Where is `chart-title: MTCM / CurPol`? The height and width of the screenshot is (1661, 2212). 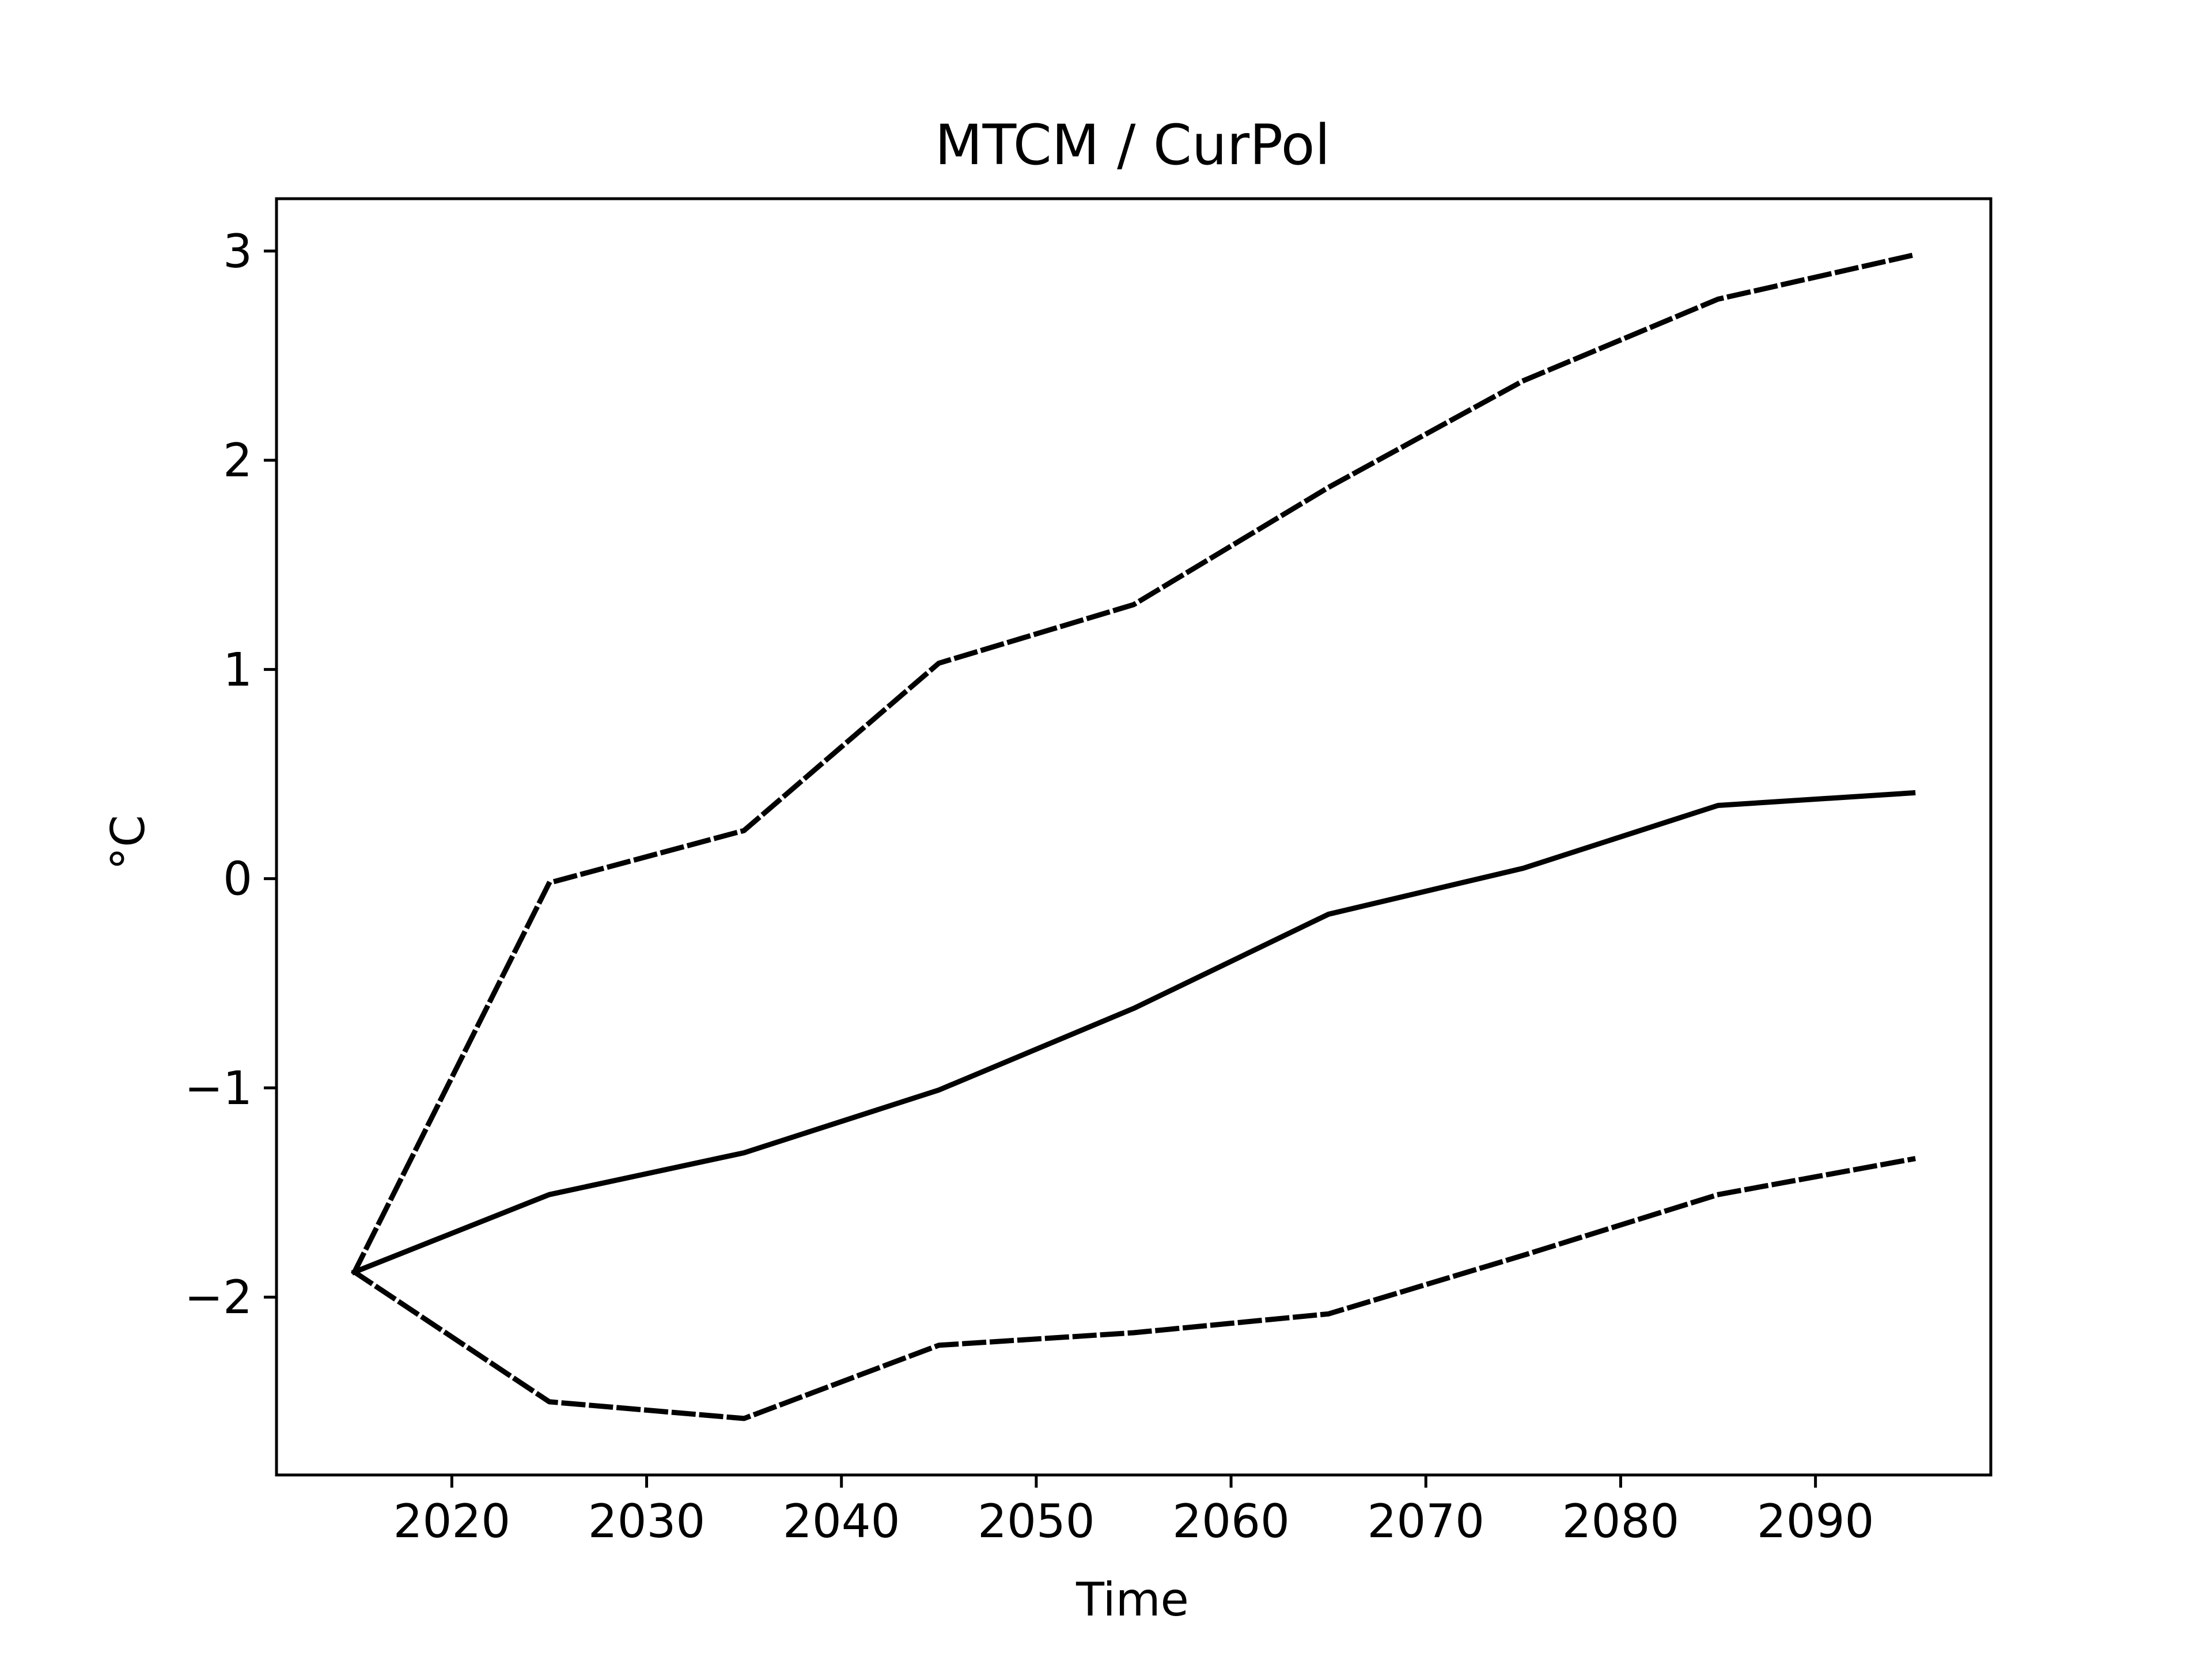 chart-title: MTCM / CurPol is located at coordinates (1132, 145).